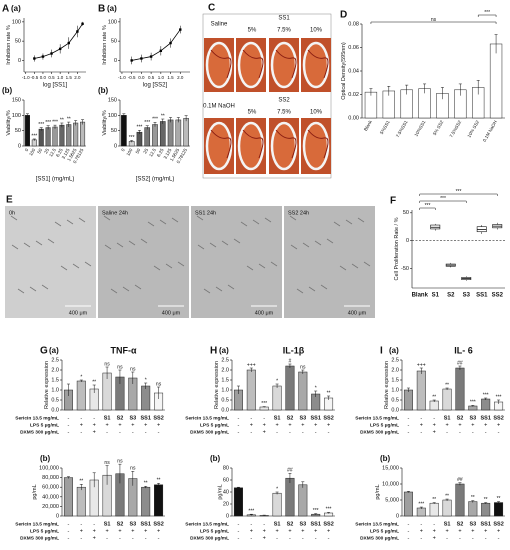  I want to click on significance: ***, so click(421, 504).